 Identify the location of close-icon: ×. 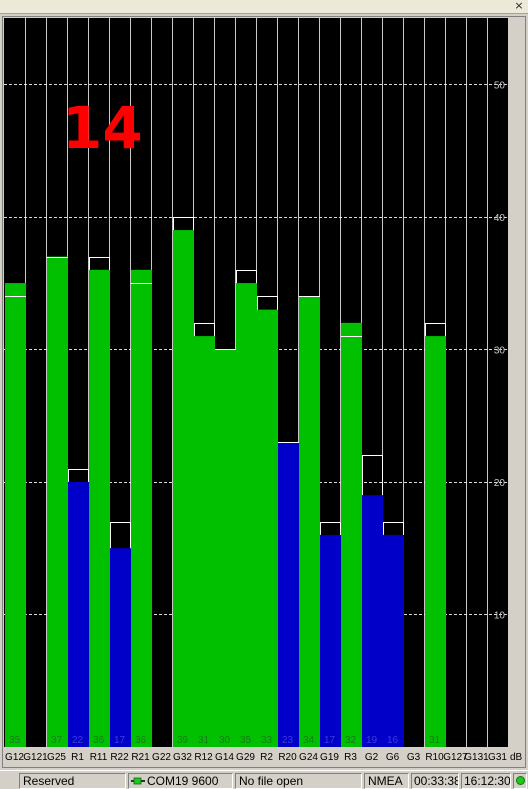
(519, 6).